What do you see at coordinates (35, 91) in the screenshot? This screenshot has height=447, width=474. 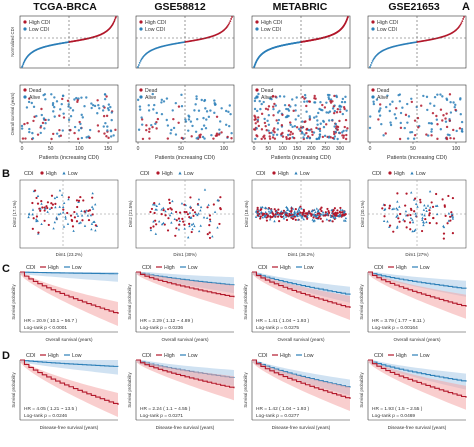 I see `legend-dead-label: Dead` at bounding box center [35, 91].